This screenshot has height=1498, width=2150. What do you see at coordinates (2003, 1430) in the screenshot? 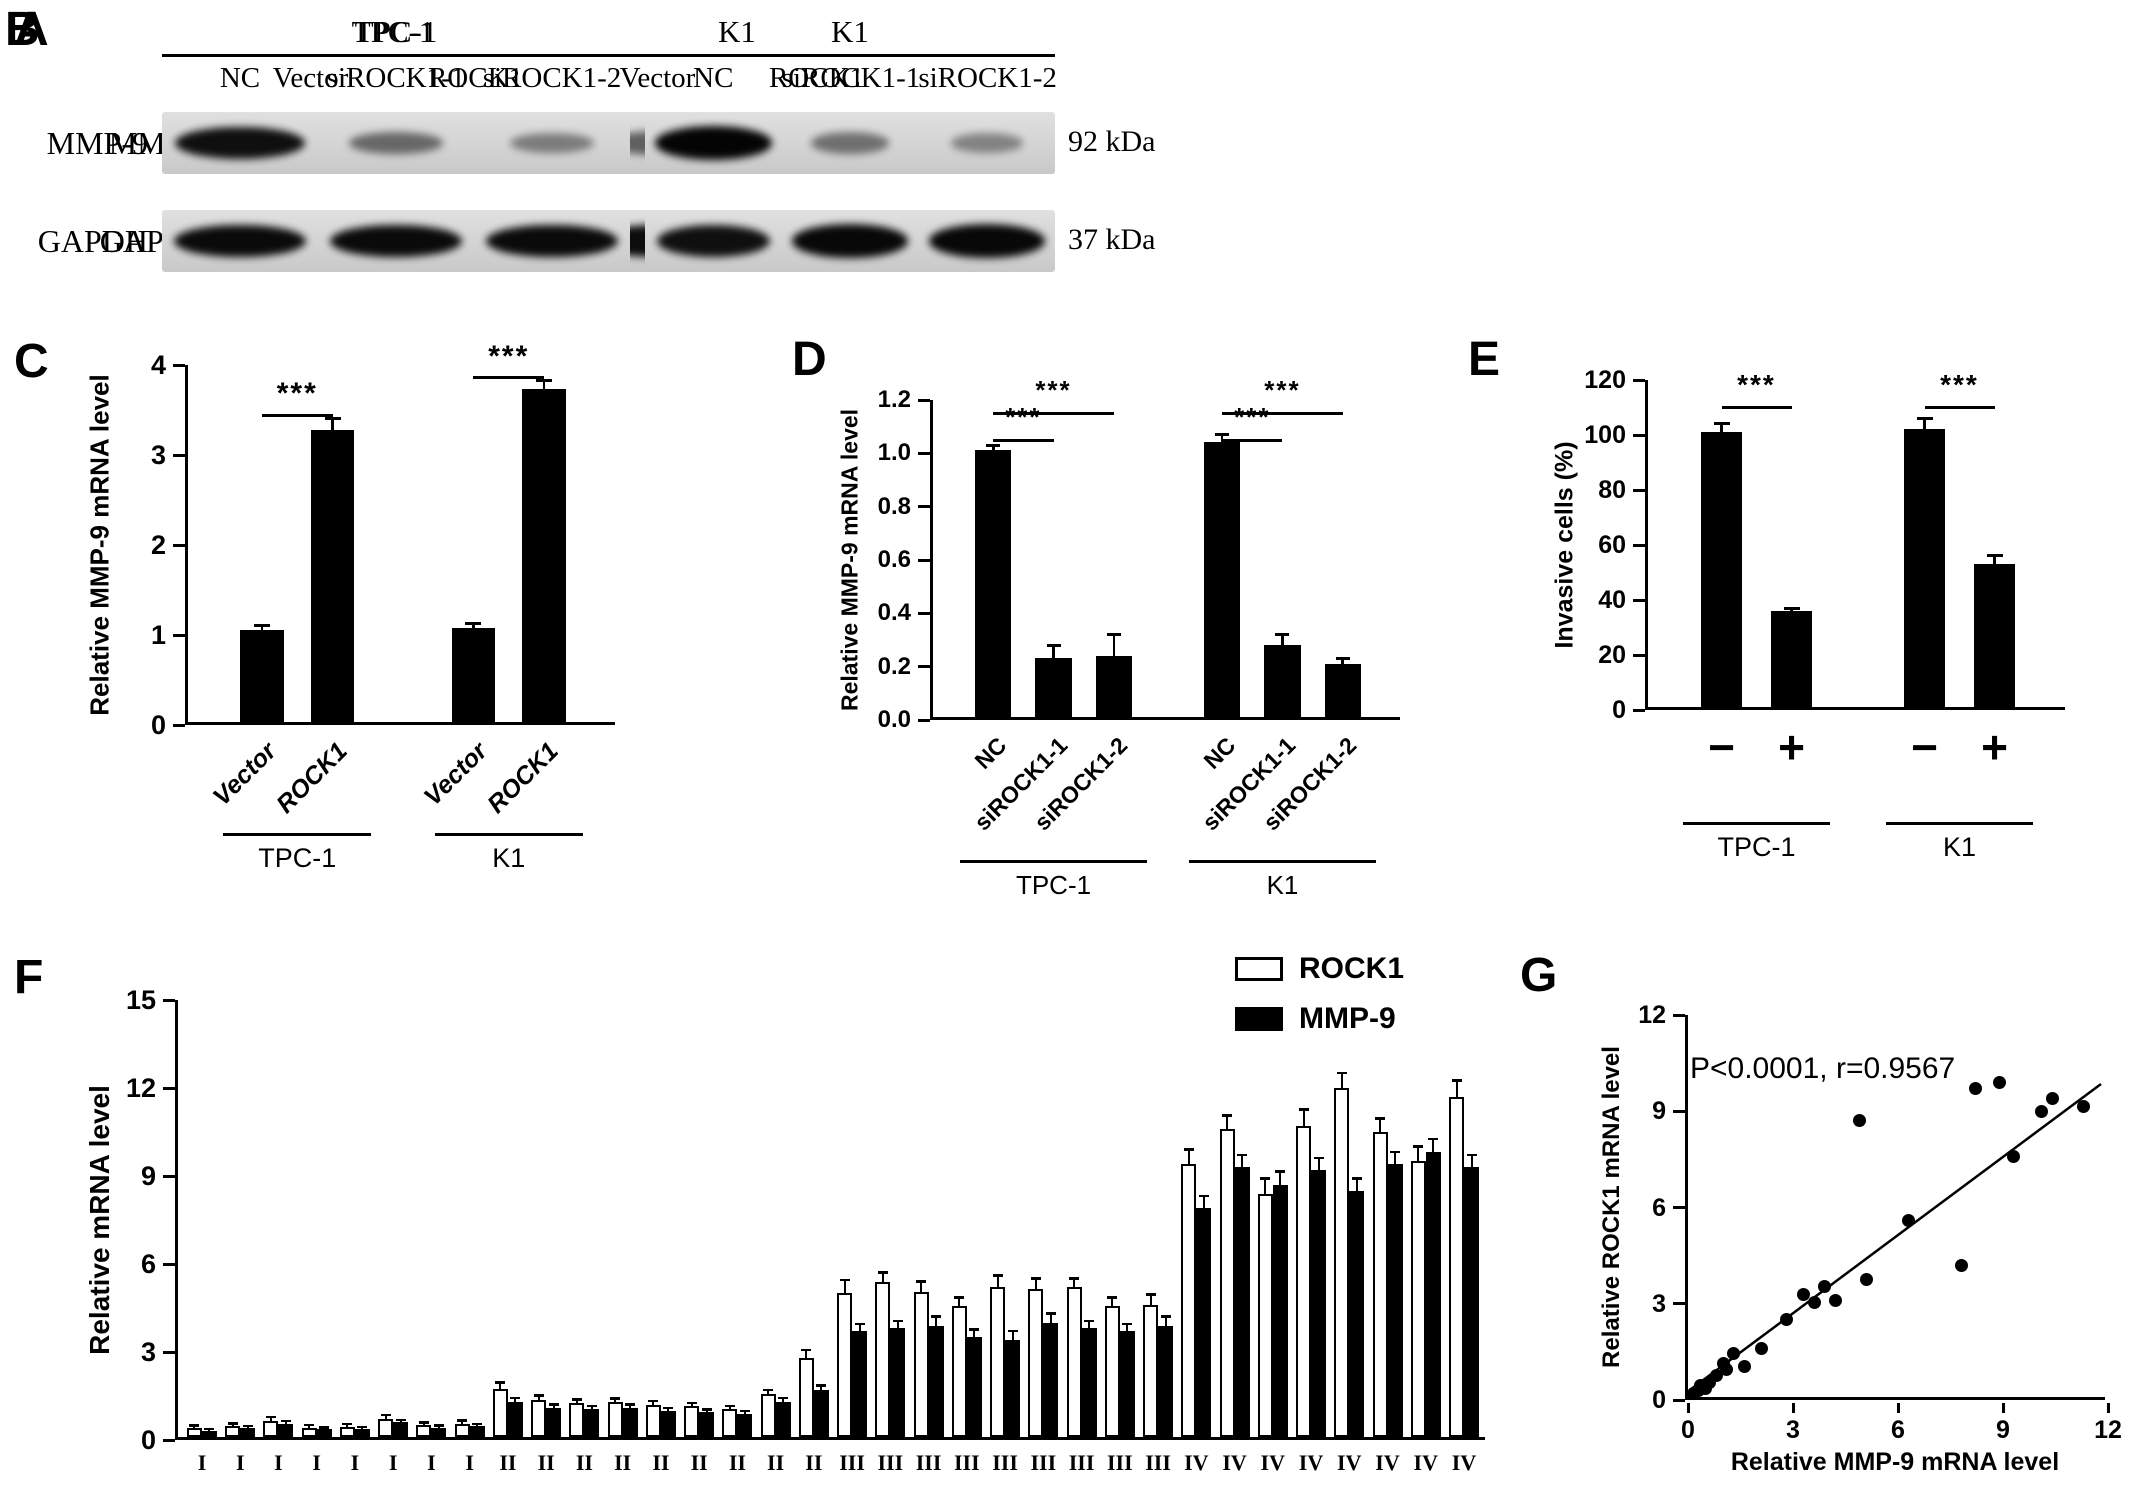
I see `x-tick-label: 9` at bounding box center [2003, 1430].